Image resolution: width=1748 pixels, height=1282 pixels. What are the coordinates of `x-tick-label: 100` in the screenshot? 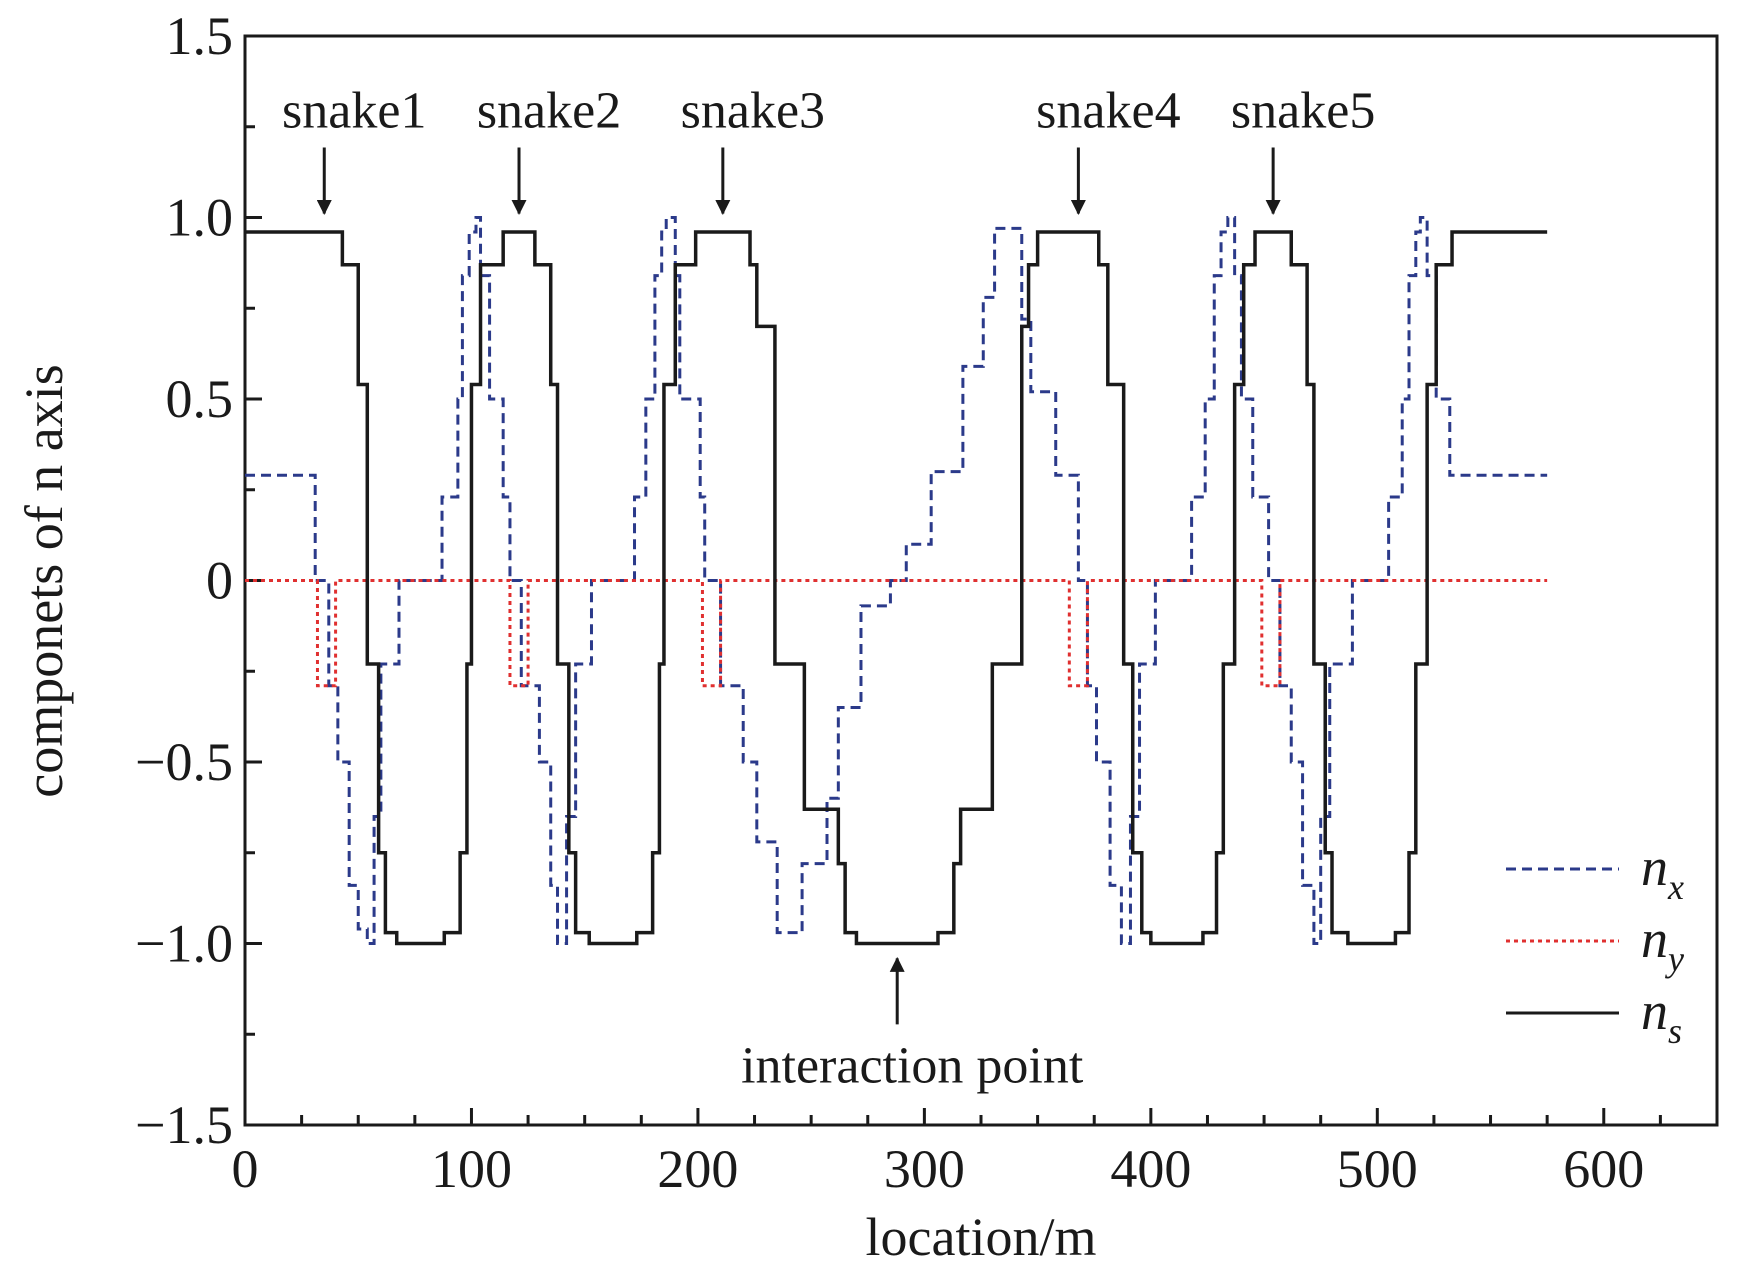 It's located at (471, 1169).